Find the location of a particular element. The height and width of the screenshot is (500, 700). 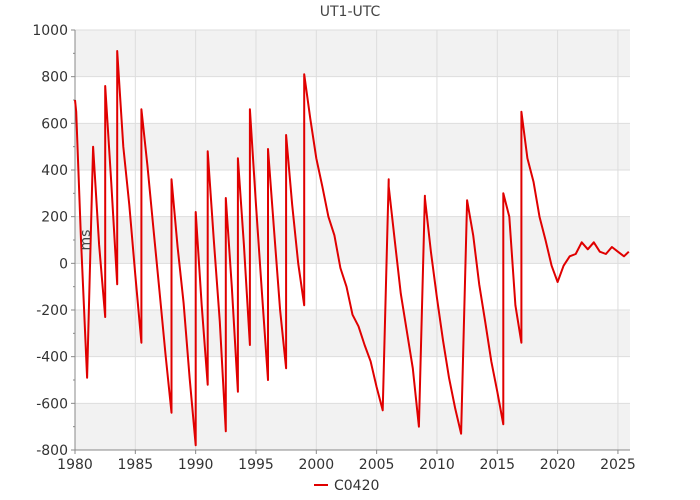

chart-title: UT1-UTC is located at coordinates (350, 12).